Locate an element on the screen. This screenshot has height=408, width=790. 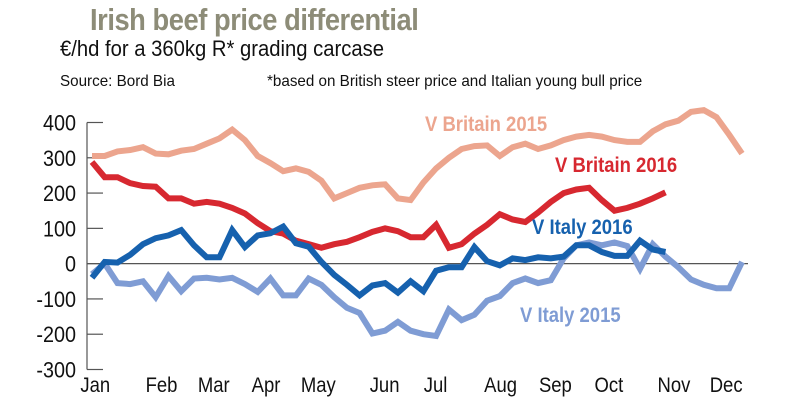
y-tick-label: 200 is located at coordinates (59, 194).